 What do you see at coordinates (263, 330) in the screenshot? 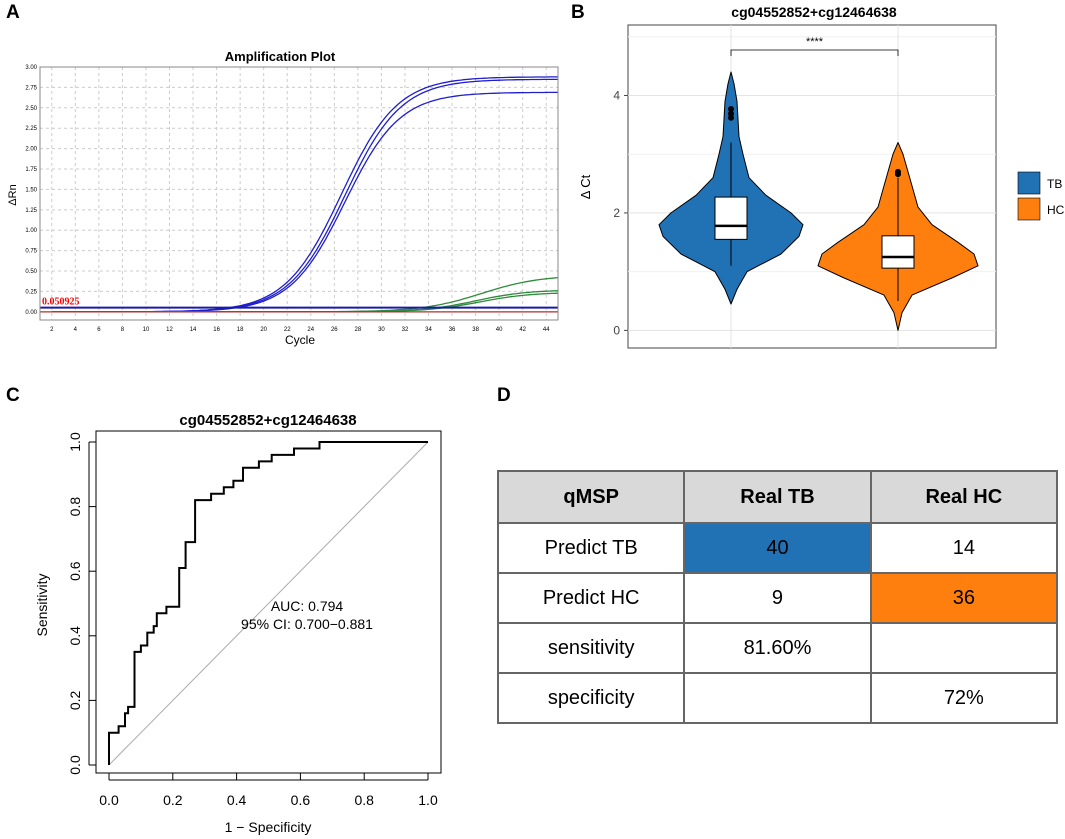
I see `x-tick-label: 20` at bounding box center [263, 330].